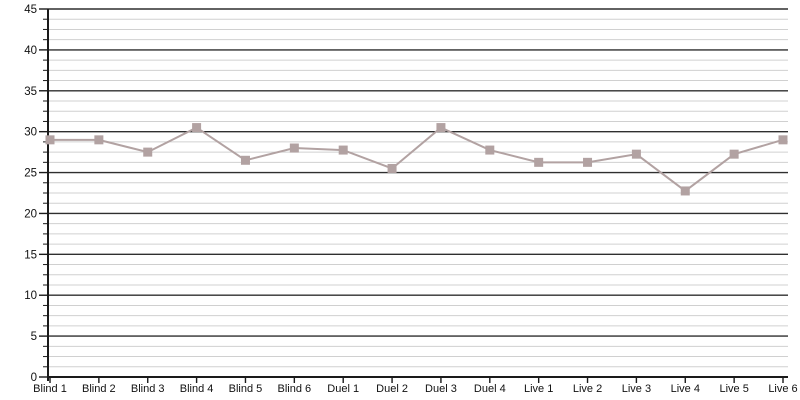 The image size is (800, 400). Describe the element at coordinates (490, 389) in the screenshot. I see `x-axis-tick-label: Duel 4` at that location.